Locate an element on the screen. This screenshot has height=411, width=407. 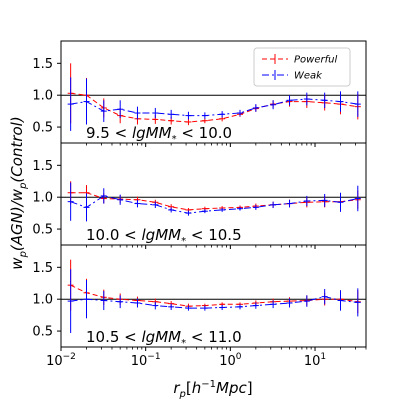
panel-label: 10.0 < lgMM* < 10.5 is located at coordinates (164, 236).